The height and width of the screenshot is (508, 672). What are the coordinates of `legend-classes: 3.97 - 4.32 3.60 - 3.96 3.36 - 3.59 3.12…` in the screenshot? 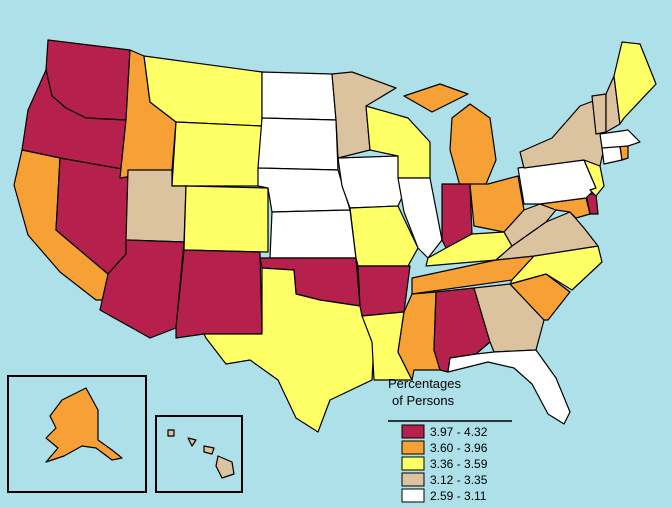 It's located at (444, 463).